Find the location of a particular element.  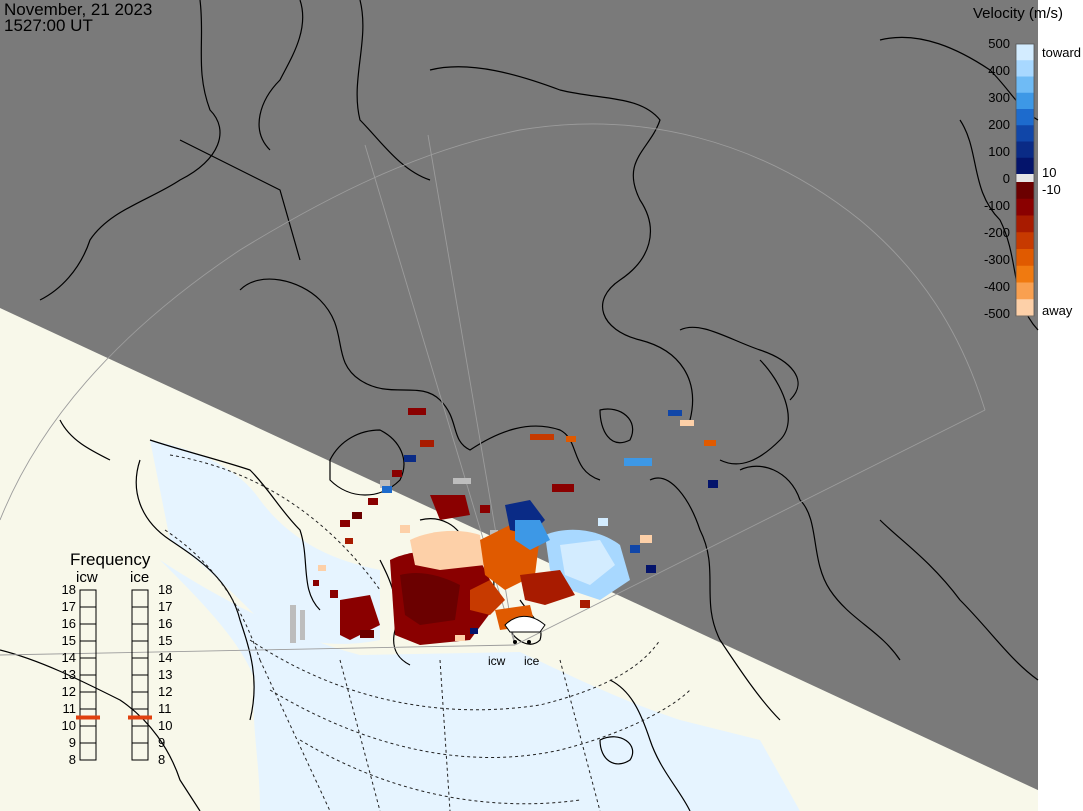

frequency-tick-ice: 8 is located at coordinates (162, 759).